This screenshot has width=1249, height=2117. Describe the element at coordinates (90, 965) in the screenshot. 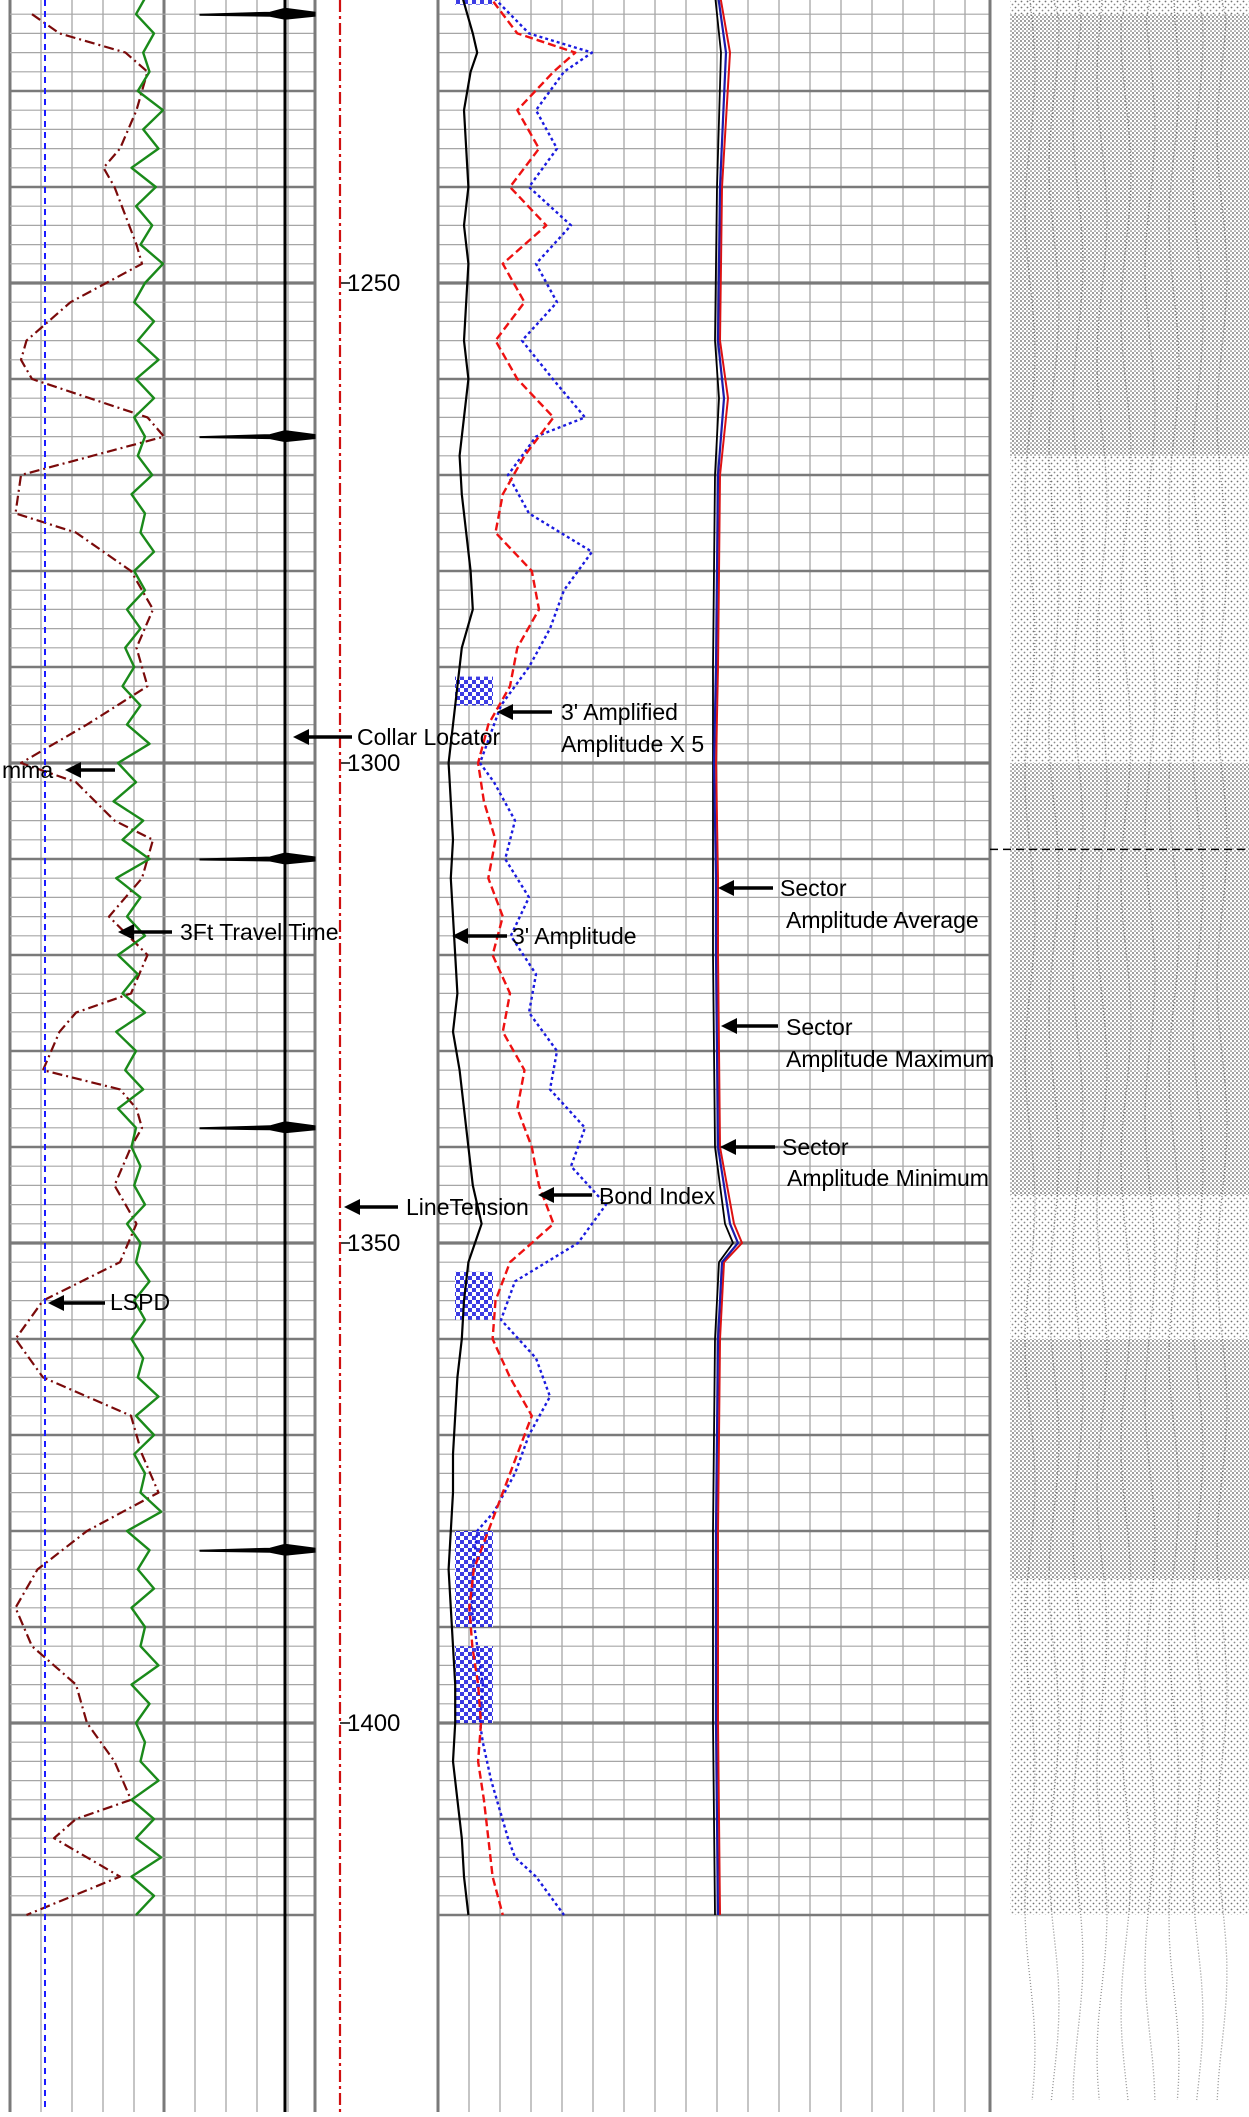

I see `gamma-curve` at that location.